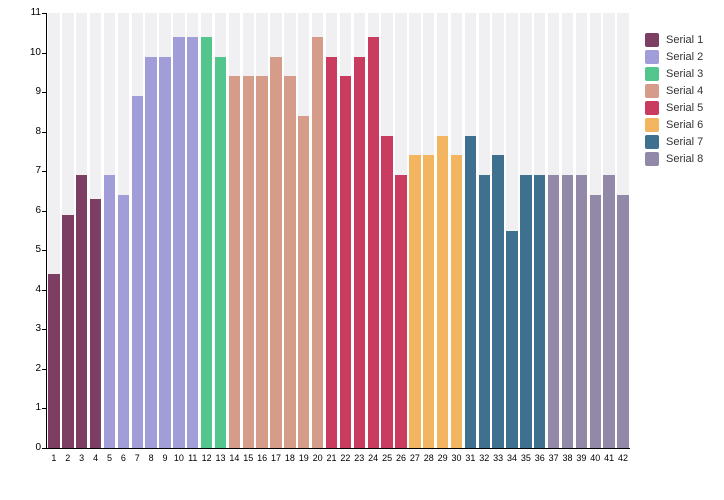  What do you see at coordinates (674, 108) in the screenshot?
I see `legend-item: Serial 5` at bounding box center [674, 108].